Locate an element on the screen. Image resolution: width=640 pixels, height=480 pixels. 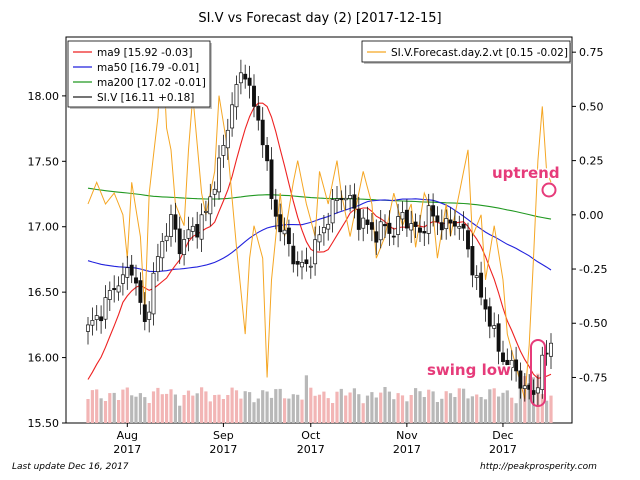
y2-tick-label: 0.75 is located at coordinates (591, 52).